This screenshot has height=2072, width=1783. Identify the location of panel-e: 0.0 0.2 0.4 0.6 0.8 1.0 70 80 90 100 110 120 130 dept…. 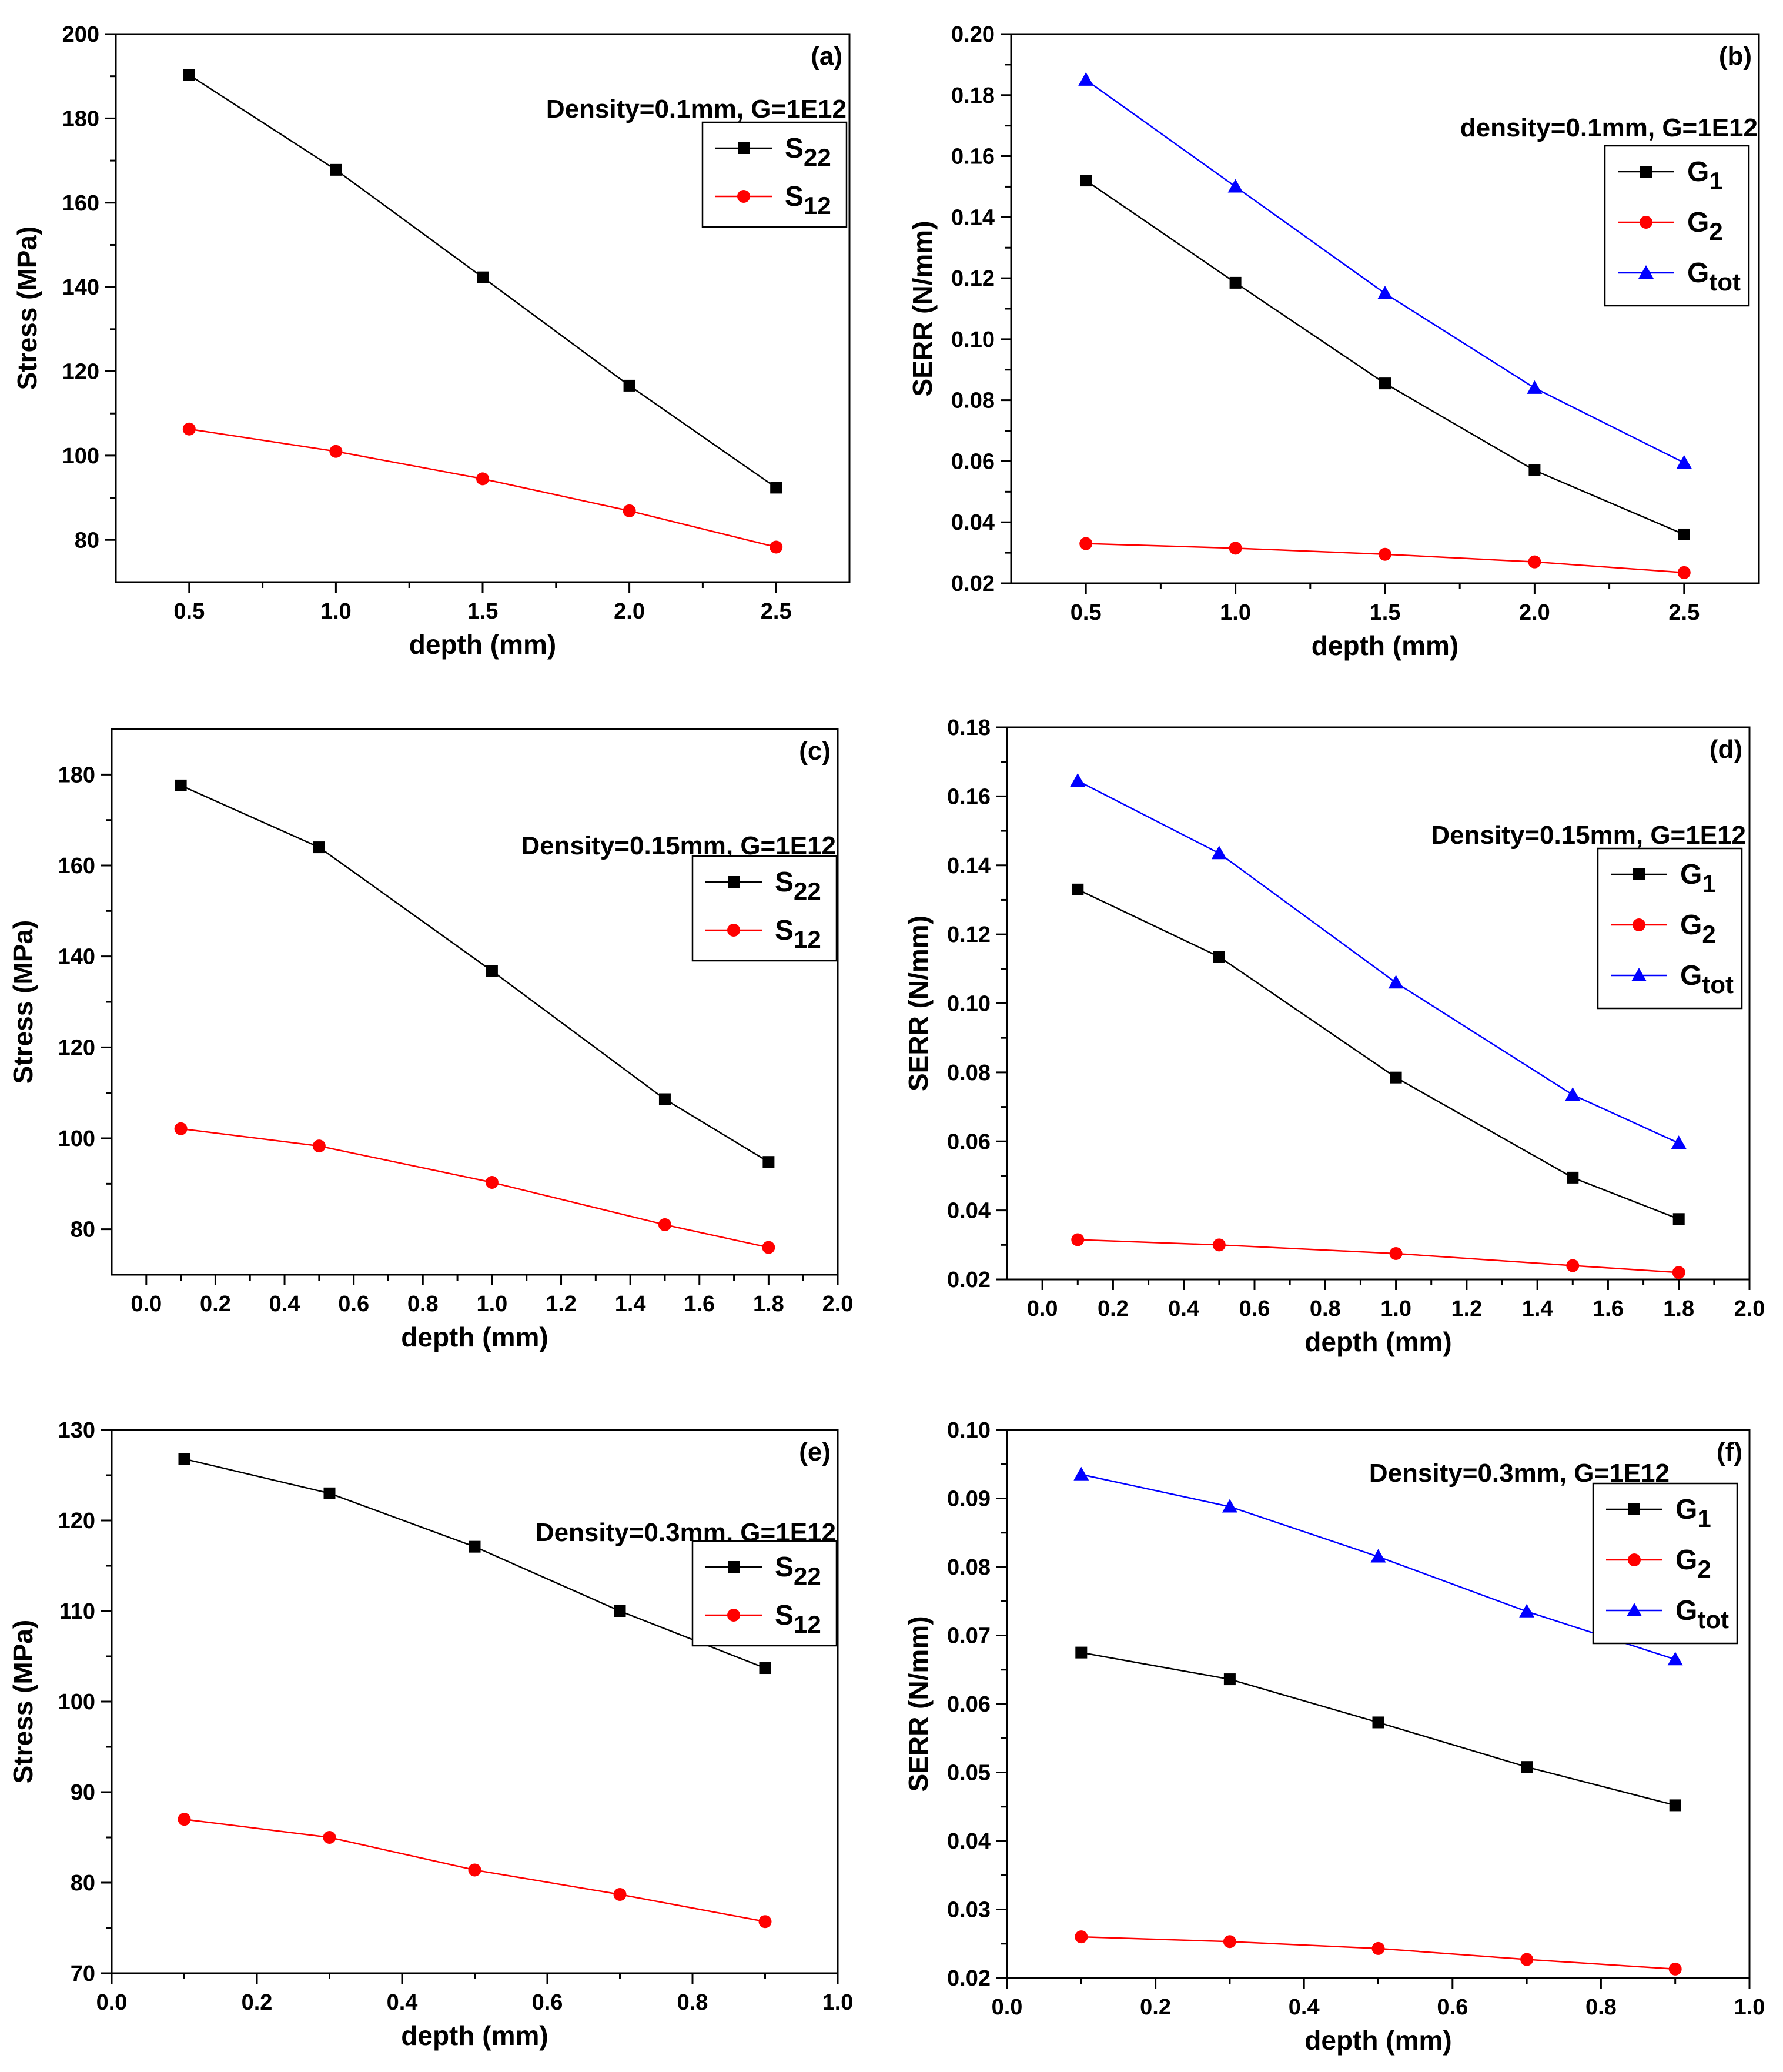
(430, 1735).